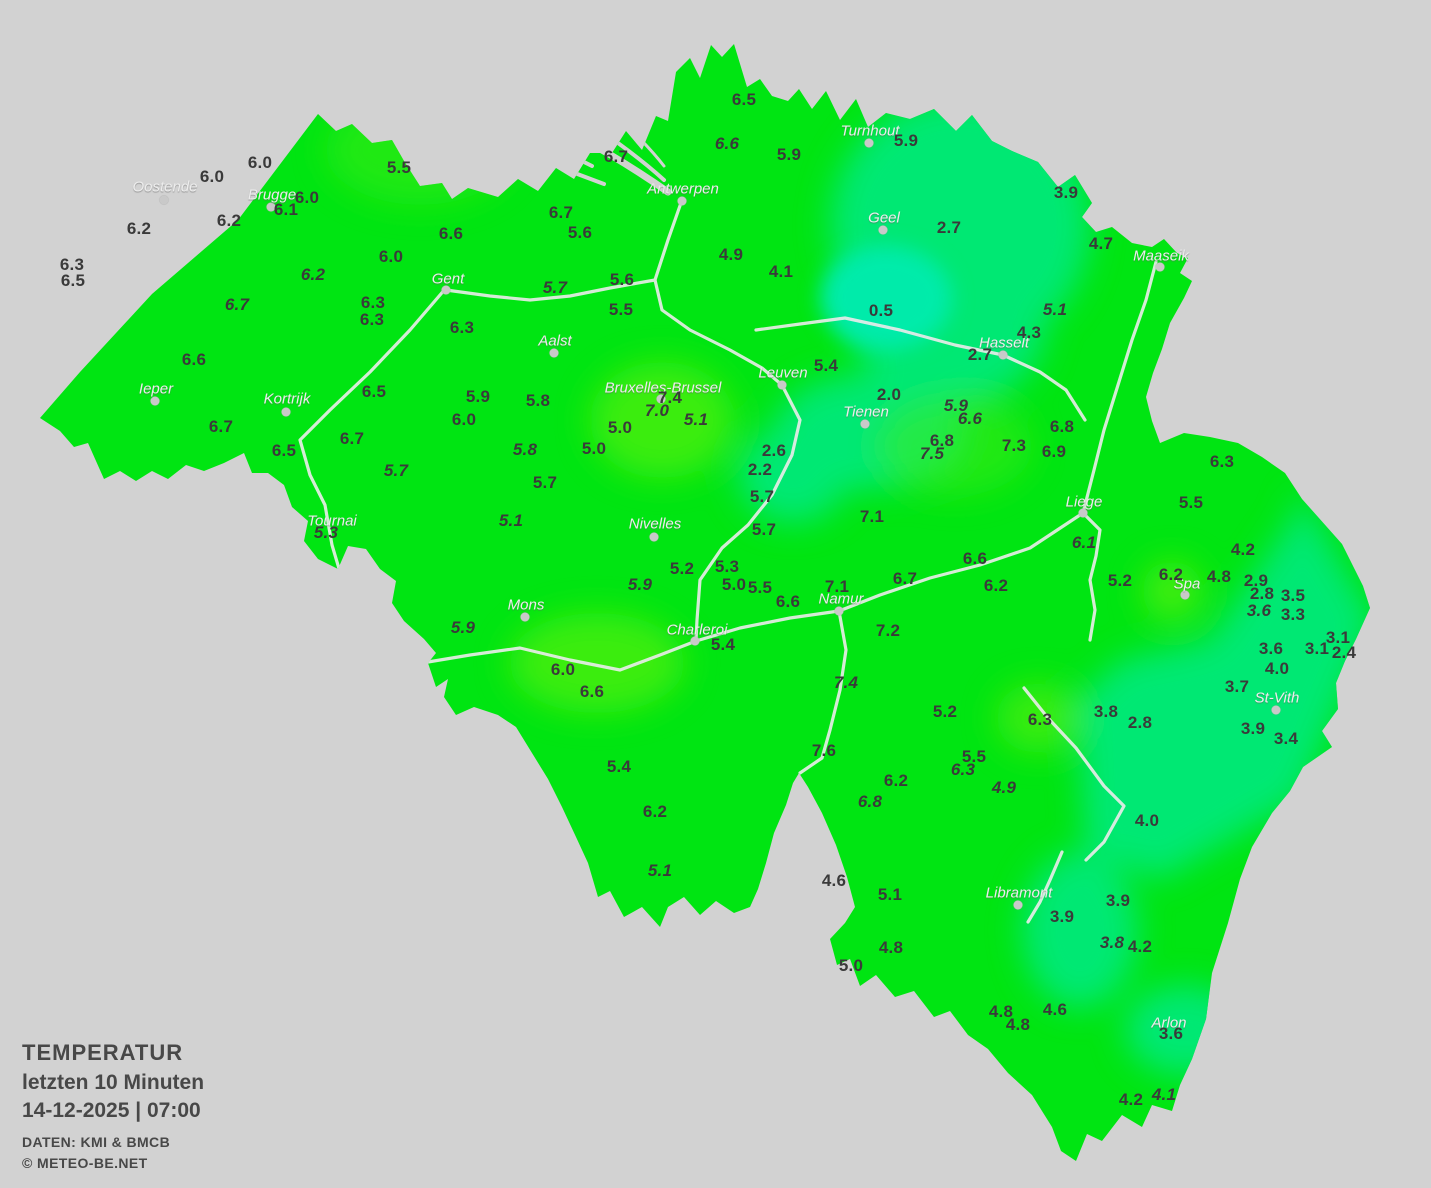 This screenshot has width=1431, height=1188. Describe the element at coordinates (889, 394) in the screenshot. I see `temp-value: 2.0` at that location.